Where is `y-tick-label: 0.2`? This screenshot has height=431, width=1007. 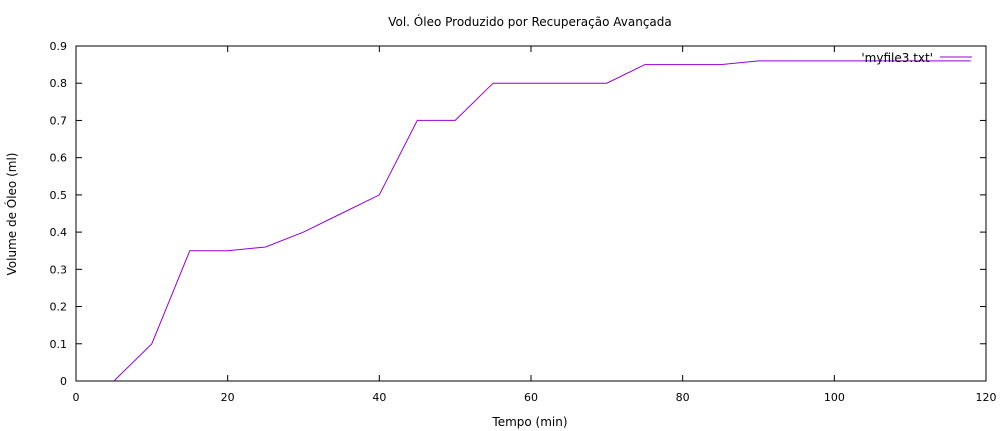 y-tick-label: 0.2 is located at coordinates (59, 307).